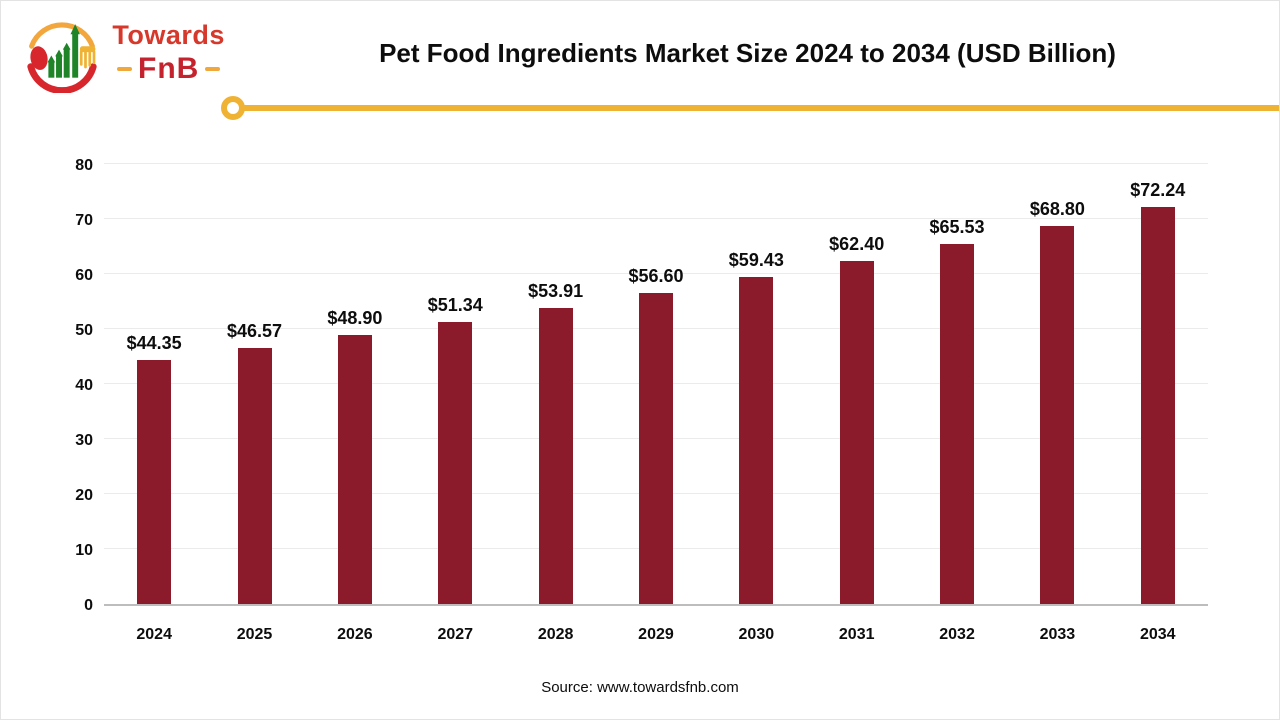  I want to click on bar-2028: $53.91, so click(555, 442).